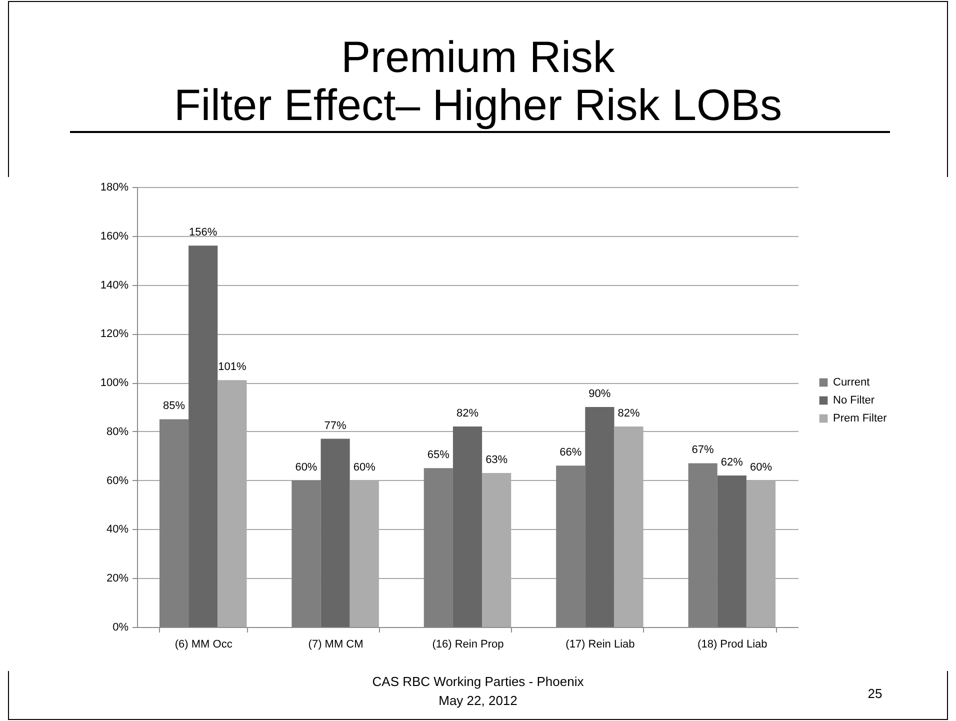 The width and height of the screenshot is (956, 721). I want to click on legend-label: Current, so click(851, 382).